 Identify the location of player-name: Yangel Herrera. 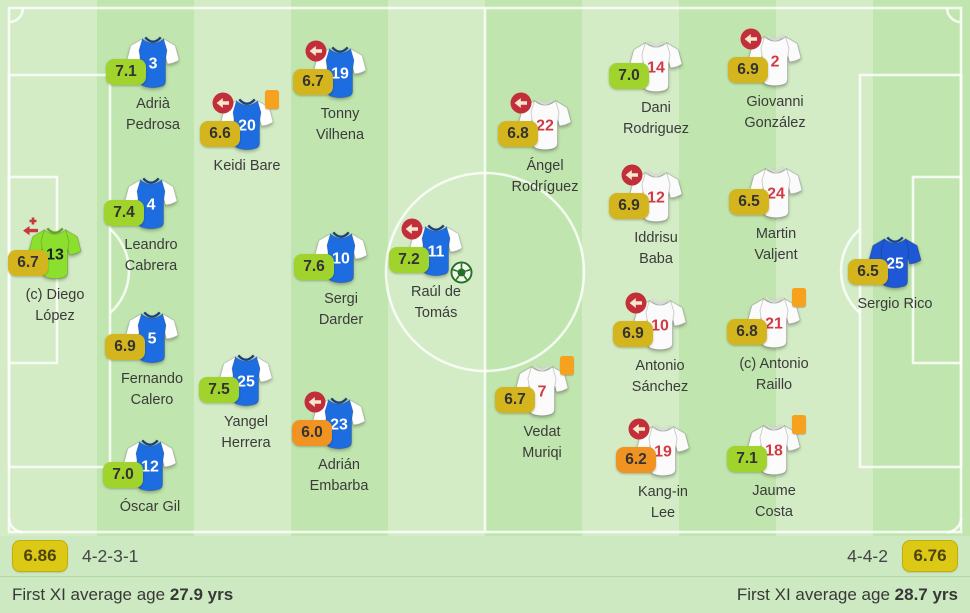
(246, 432).